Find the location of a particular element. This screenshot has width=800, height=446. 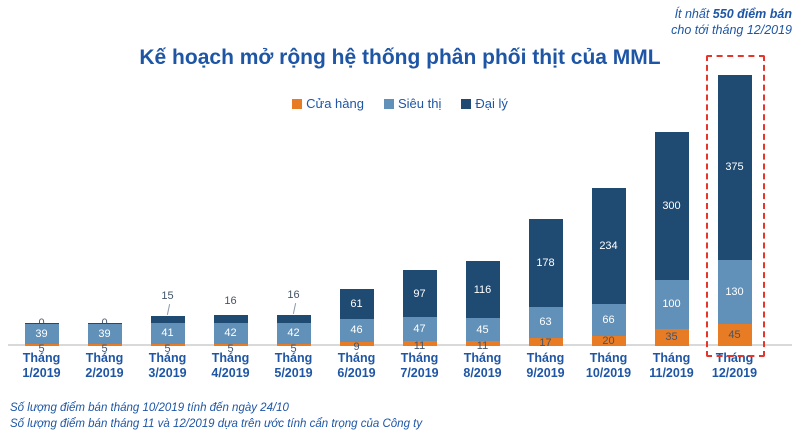

annotation-line1-bold: 550 điểm bán is located at coordinates (752, 14).